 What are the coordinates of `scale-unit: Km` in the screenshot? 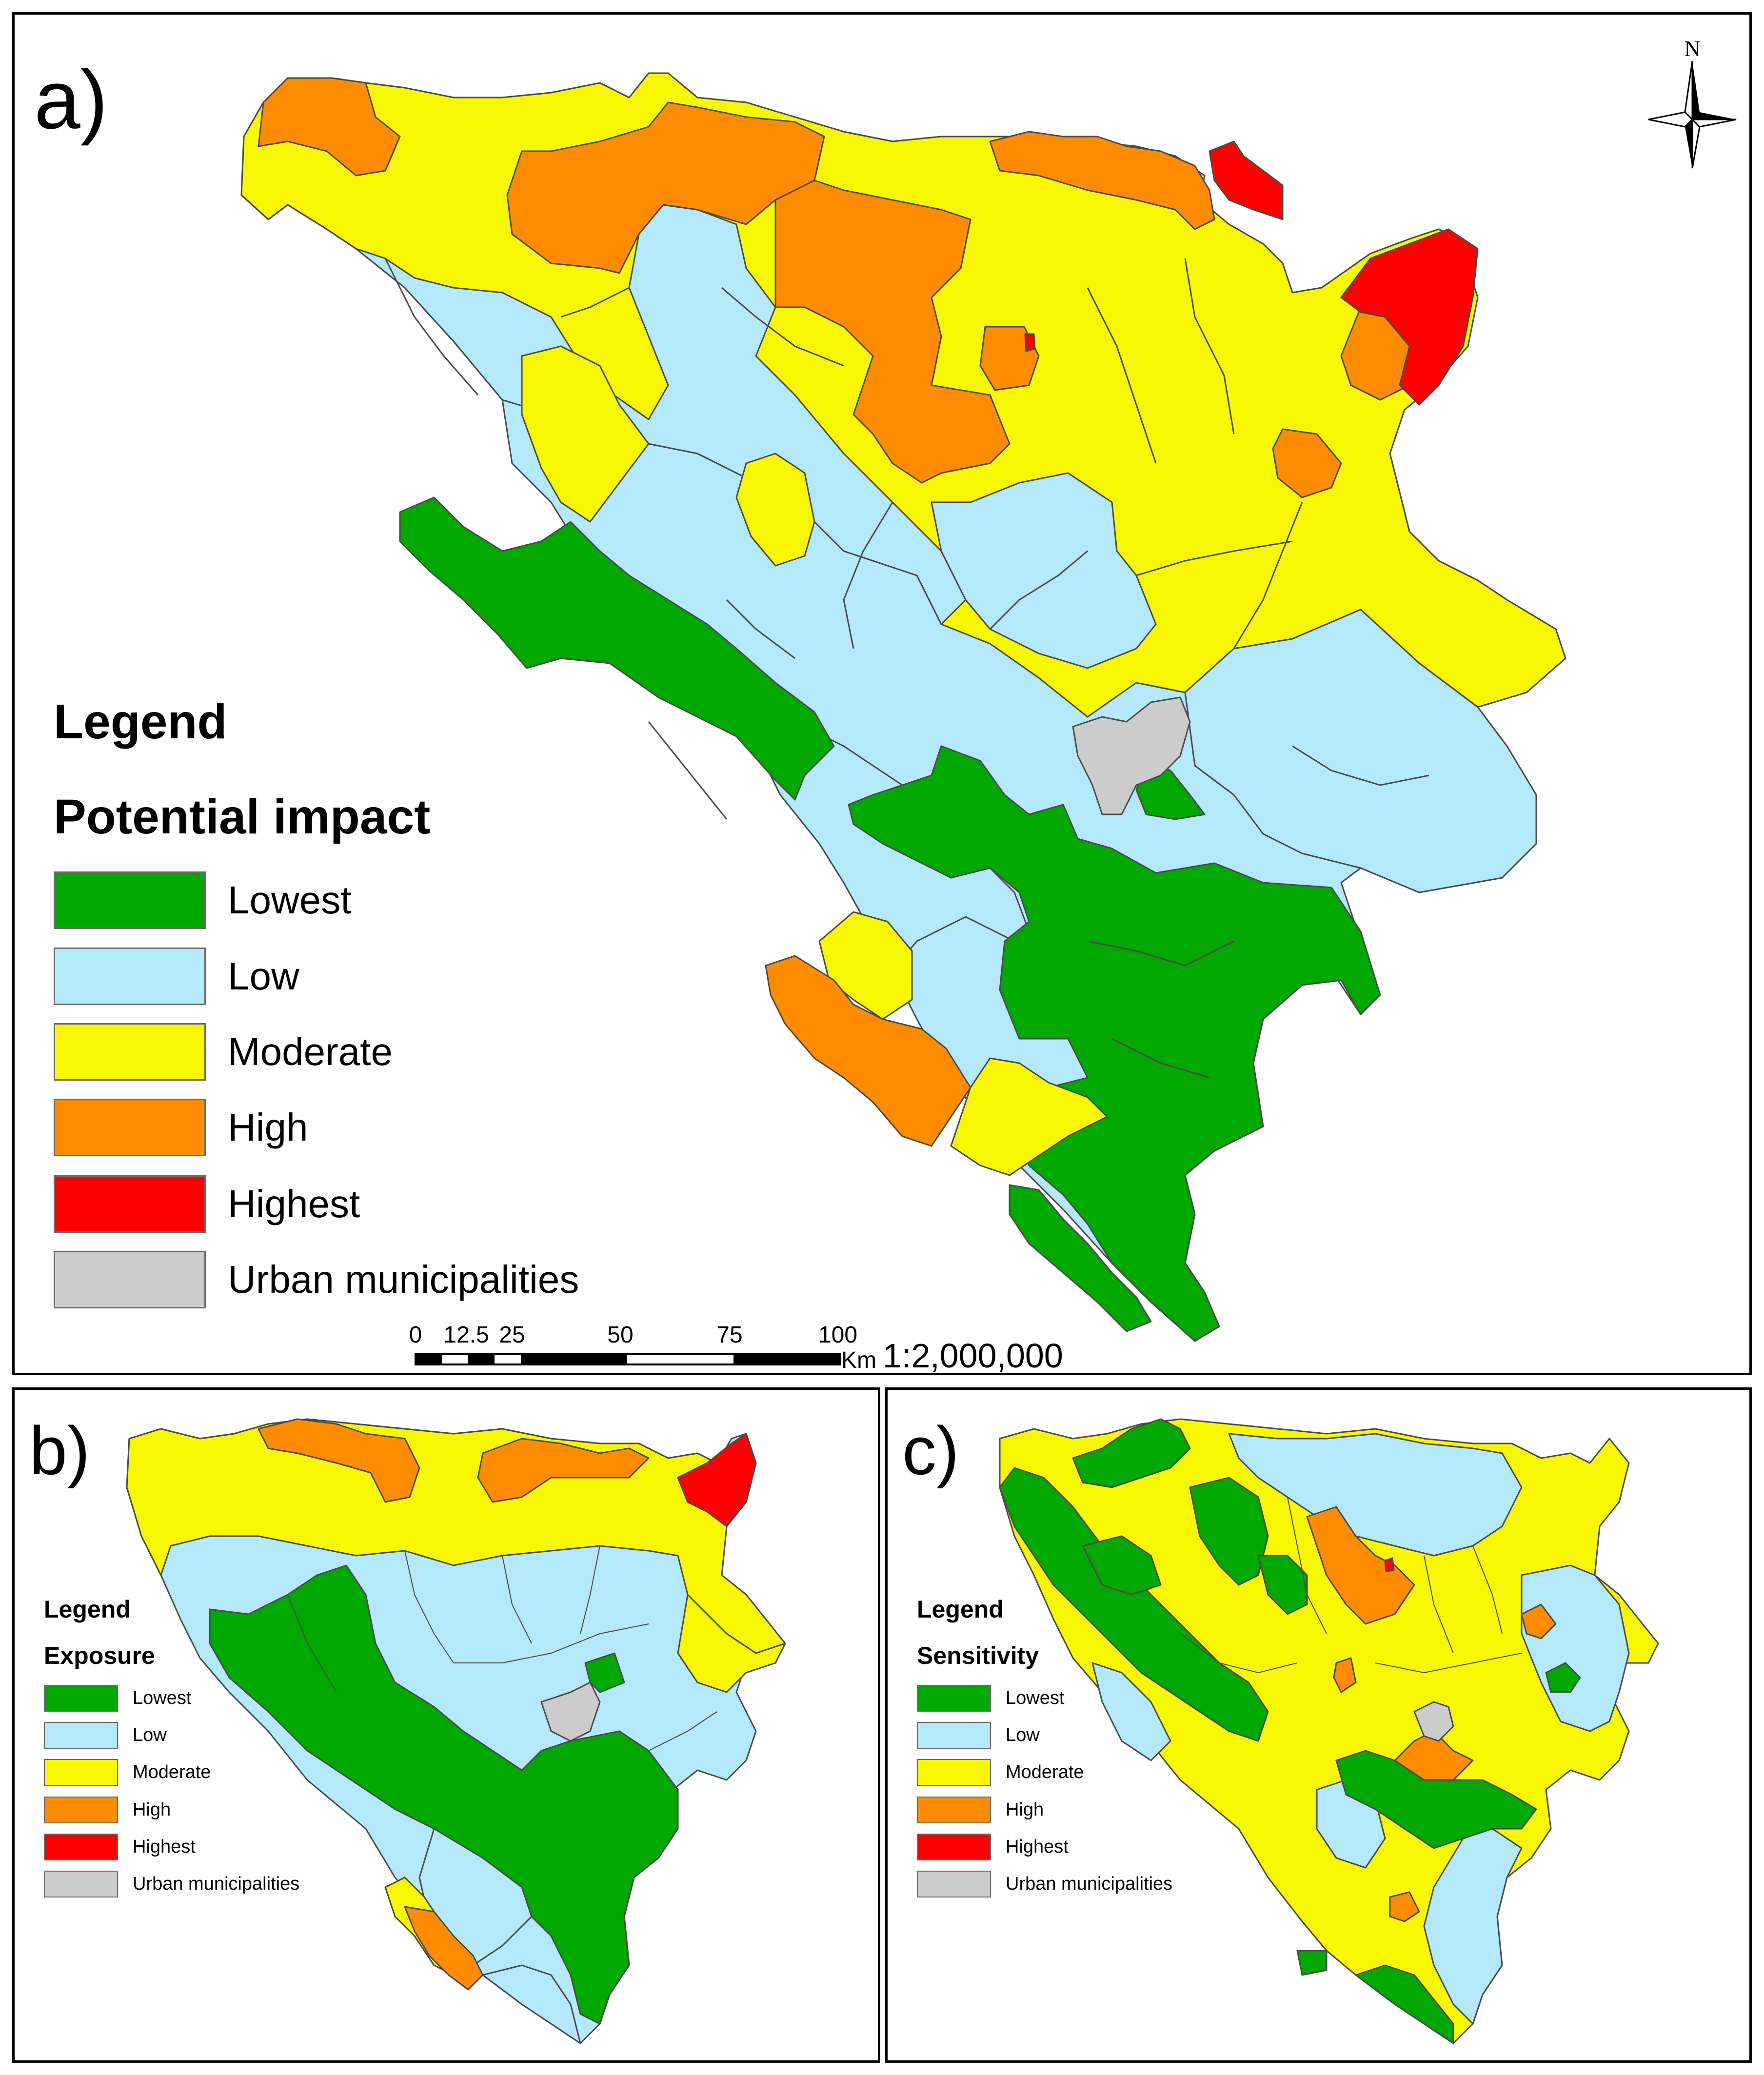 It's located at (858, 1360).